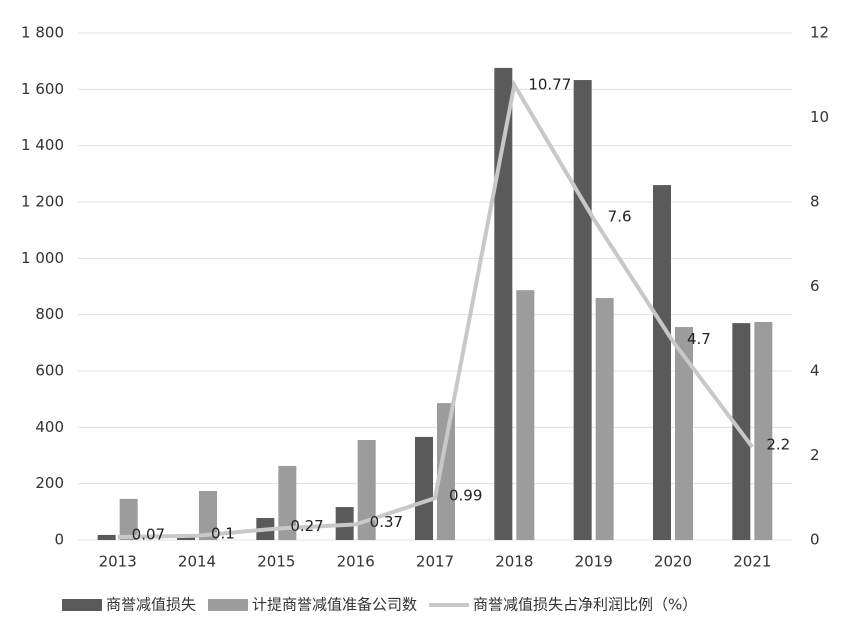  I want to click on x-tick-label: 2018, so click(514, 562).